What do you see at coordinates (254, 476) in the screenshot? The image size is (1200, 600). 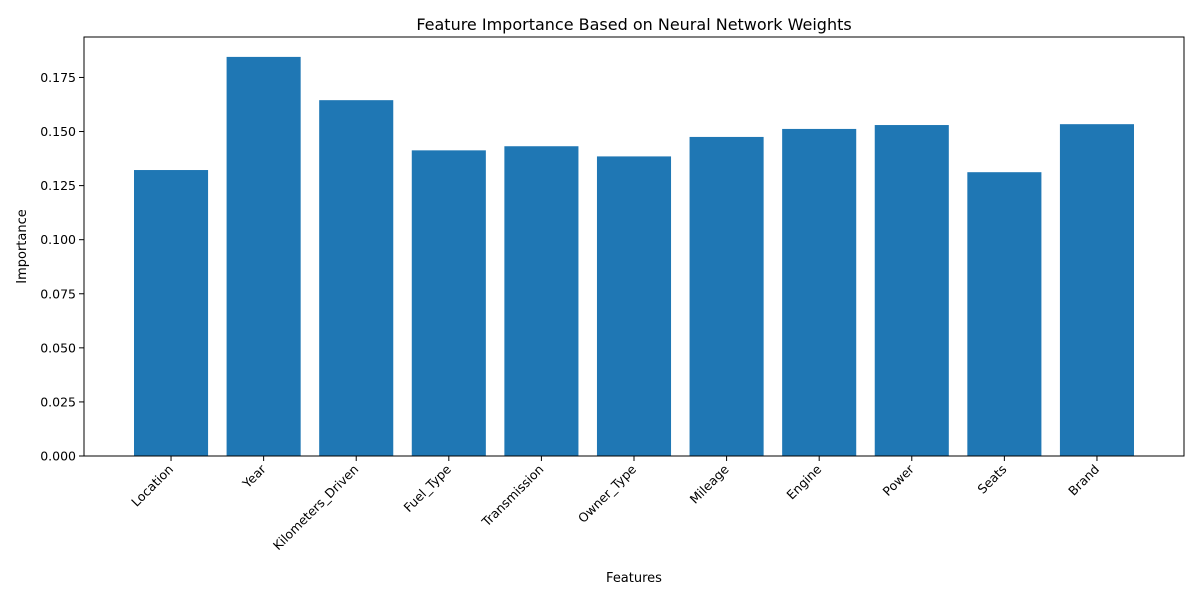 I see `x-tick-label: Year` at bounding box center [254, 476].